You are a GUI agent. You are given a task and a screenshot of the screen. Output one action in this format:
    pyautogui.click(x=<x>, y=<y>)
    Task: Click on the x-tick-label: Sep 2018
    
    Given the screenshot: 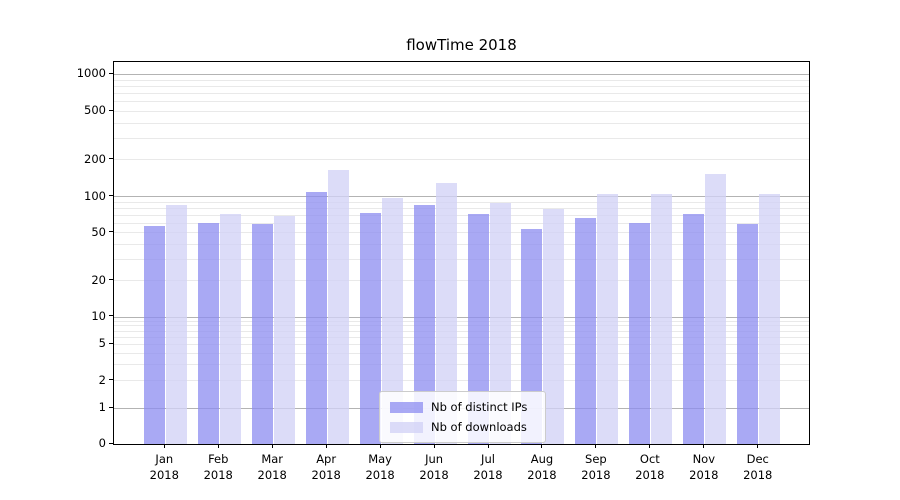 What is the action you would take?
    pyautogui.click(x=596, y=467)
    